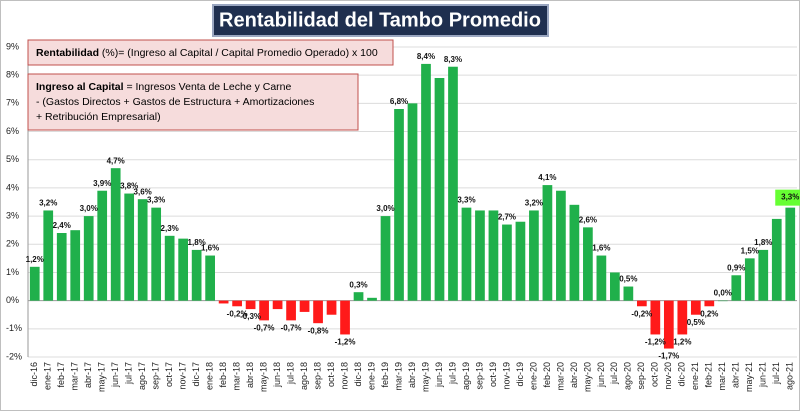 This screenshot has height=416, width=800. What do you see at coordinates (587, 377) in the screenshot?
I see `x-tick-label: may-20` at bounding box center [587, 377].